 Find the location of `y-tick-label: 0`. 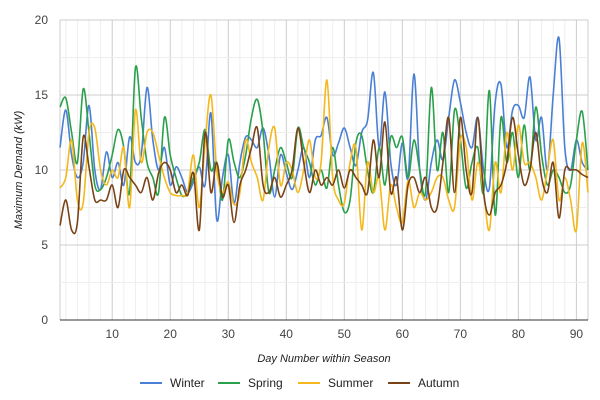

y-tick-label: 0 is located at coordinates (44, 320).